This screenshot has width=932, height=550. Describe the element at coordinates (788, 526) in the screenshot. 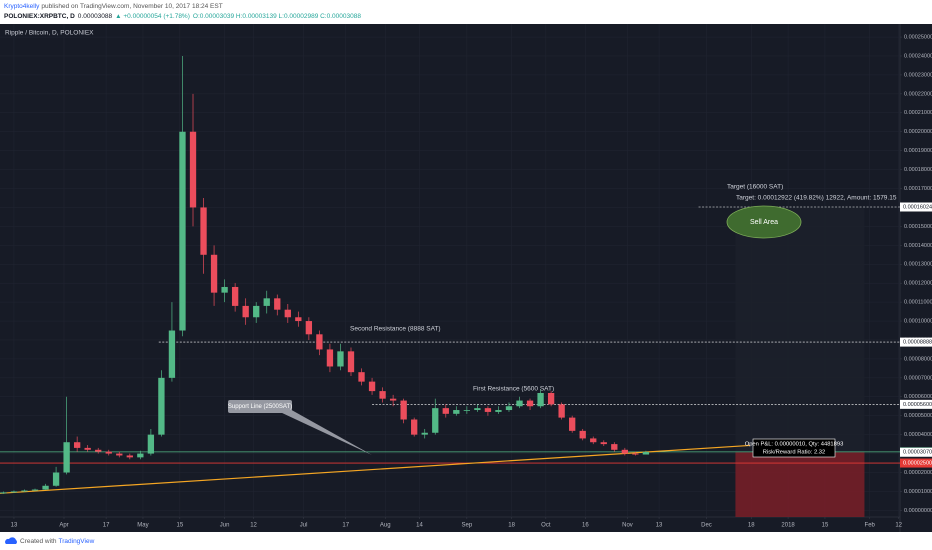

I see `x-tick-label: 2018` at that location.